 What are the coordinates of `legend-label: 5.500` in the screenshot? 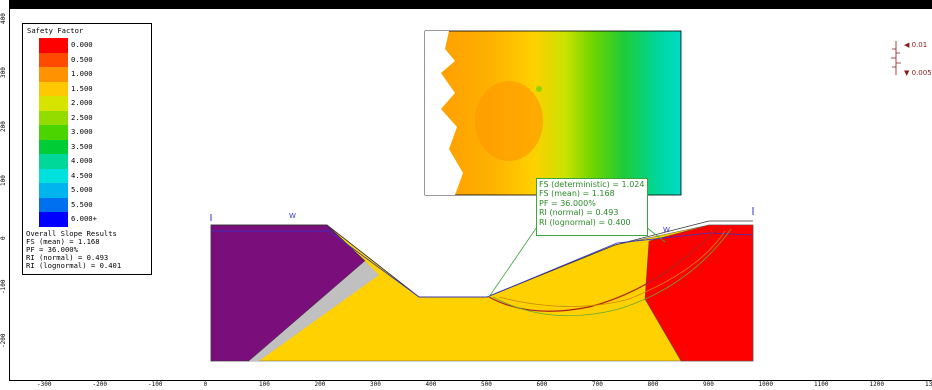 It's located at (82, 204).